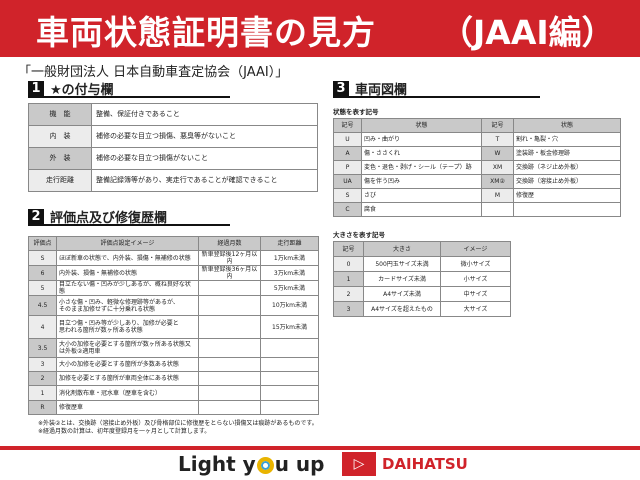 This screenshot has height=480, width=640. What do you see at coordinates (299, 464) in the screenshot?
I see `slogan-text: u up` at bounding box center [299, 464].